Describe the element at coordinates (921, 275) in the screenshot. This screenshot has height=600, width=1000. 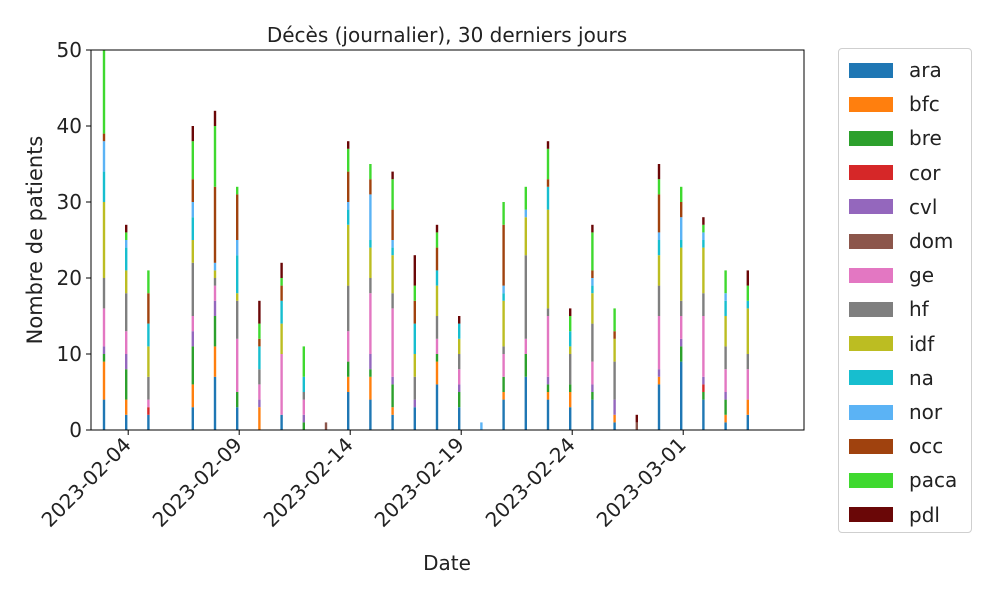
I see `legend-label: ge` at that location.